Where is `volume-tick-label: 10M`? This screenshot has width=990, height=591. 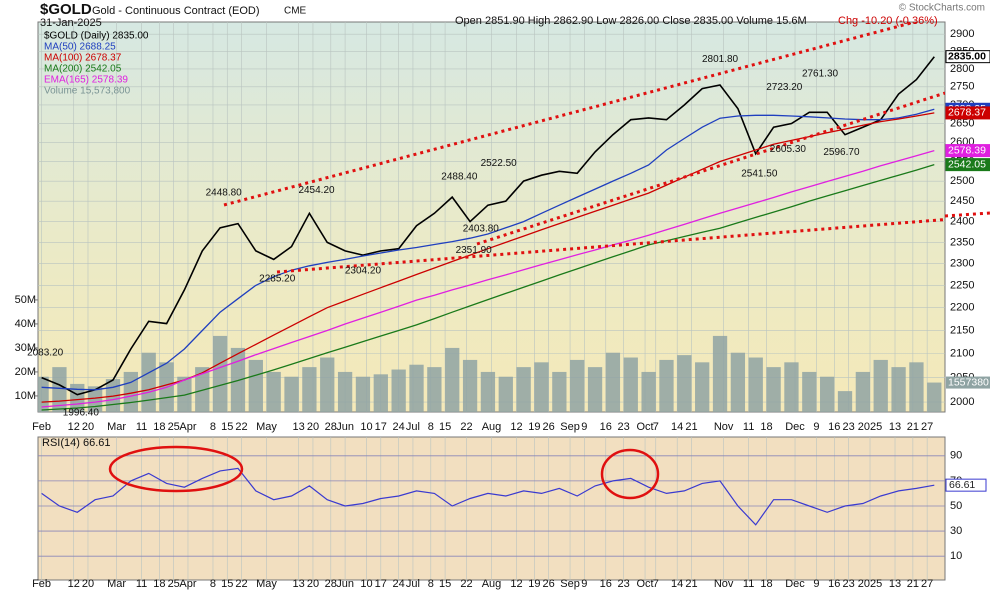 volume-tick-label: 10M is located at coordinates (25, 396).